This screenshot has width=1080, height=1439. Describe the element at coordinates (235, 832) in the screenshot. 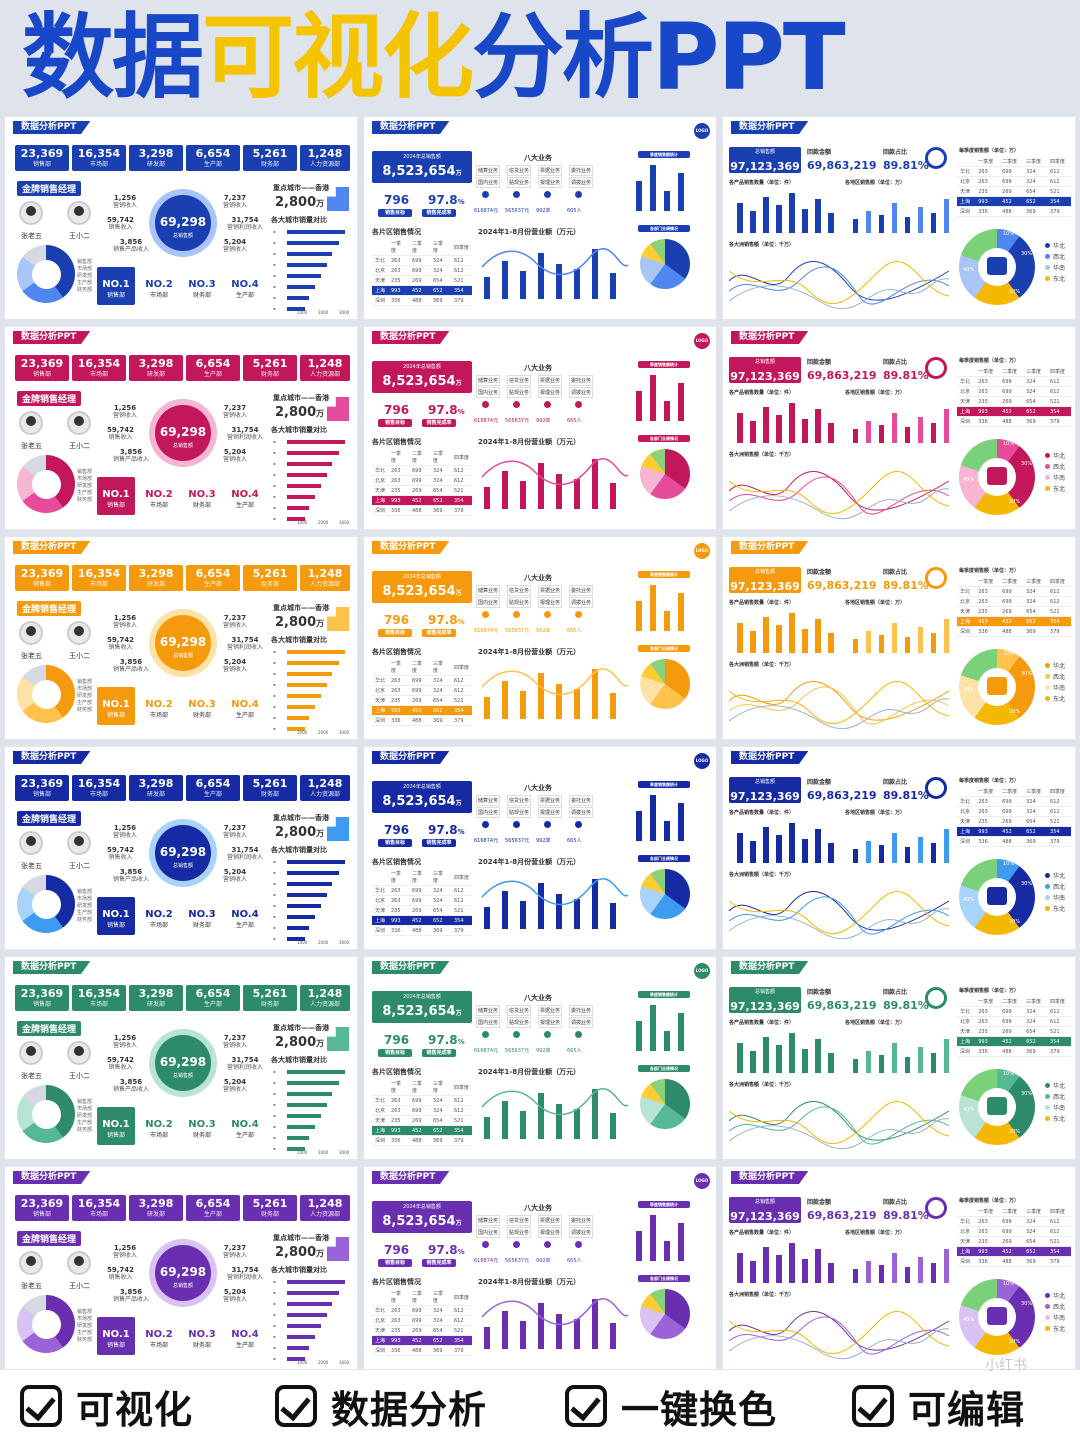

I see `stat: 7,237 营销收入` at that location.